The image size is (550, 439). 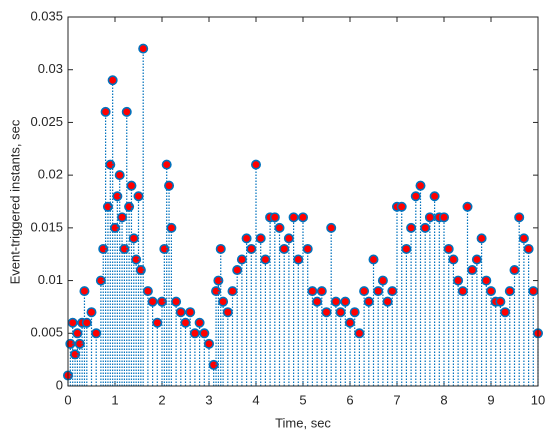 What do you see at coordinates (396, 399) in the screenshot?
I see `x-tick-label: 7` at bounding box center [396, 399].